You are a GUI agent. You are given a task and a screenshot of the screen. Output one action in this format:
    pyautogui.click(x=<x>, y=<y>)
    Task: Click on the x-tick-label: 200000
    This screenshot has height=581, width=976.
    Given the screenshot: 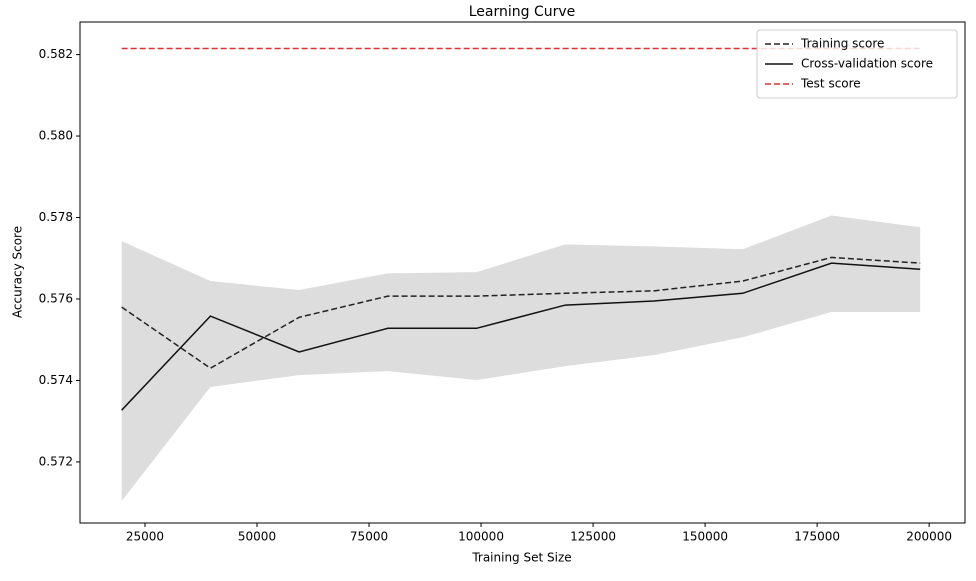 What is the action you would take?
    pyautogui.click(x=929, y=537)
    